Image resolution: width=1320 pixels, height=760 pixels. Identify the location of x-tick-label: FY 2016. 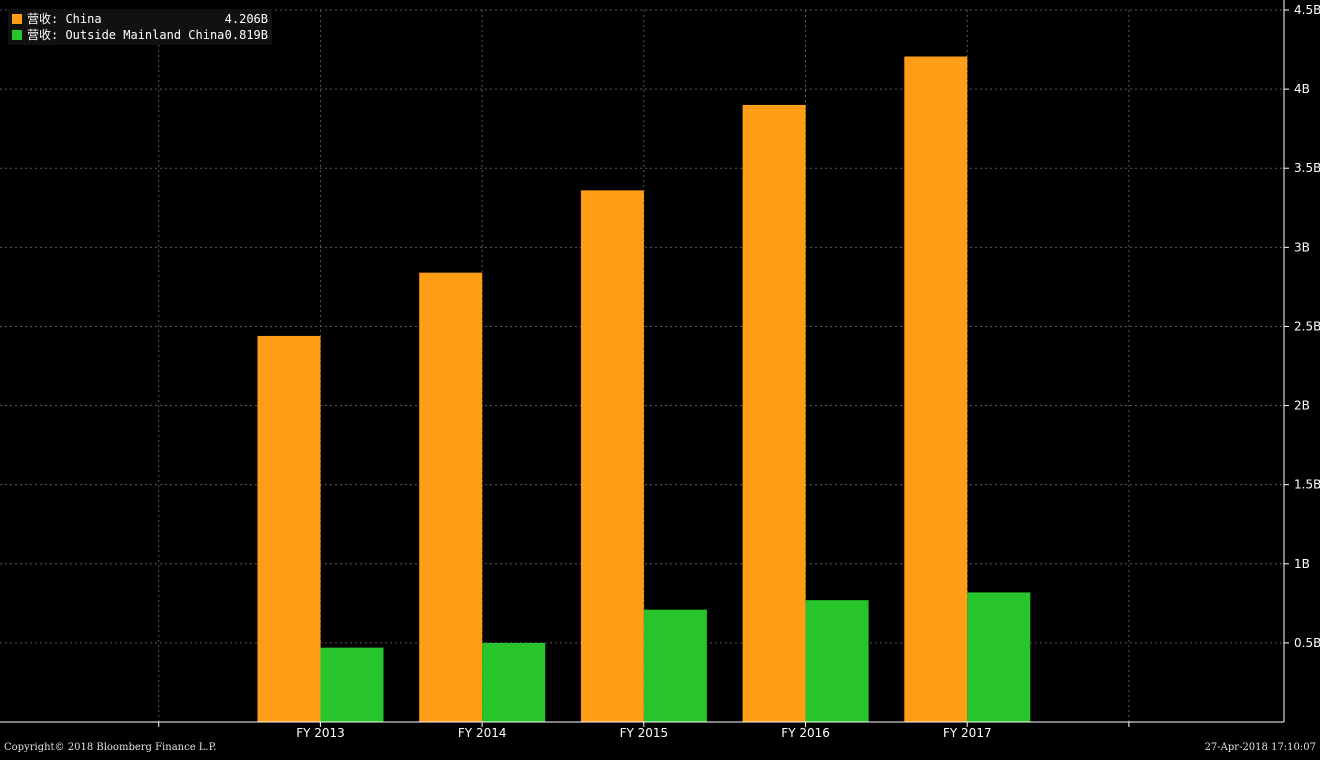
(805, 733).